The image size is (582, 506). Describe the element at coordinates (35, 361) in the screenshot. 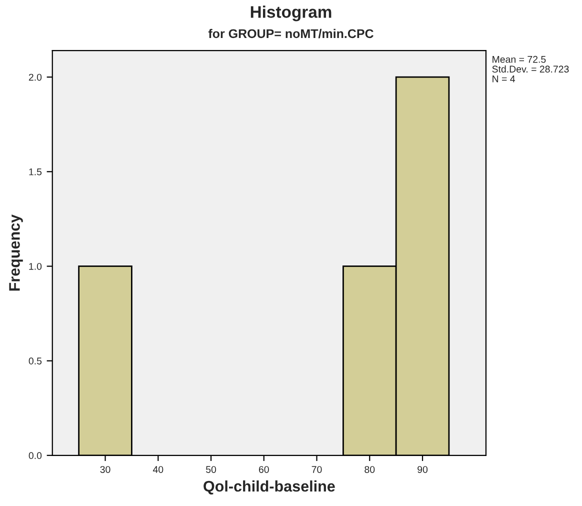

I see `y-tick-label: 0.5` at that location.